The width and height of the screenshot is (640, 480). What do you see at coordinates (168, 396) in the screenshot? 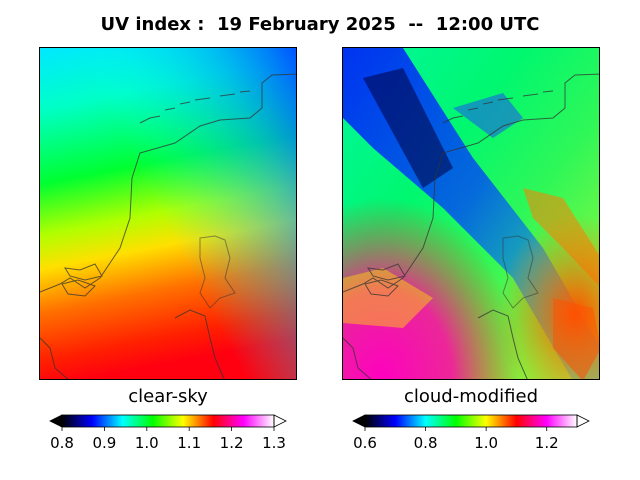
I see `clear-sky-label: clear-sky` at bounding box center [168, 396].